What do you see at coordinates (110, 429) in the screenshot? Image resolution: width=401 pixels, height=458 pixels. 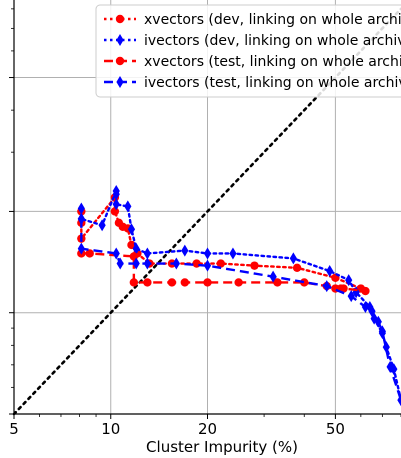 I see `x-tick-label: 10` at bounding box center [110, 429].